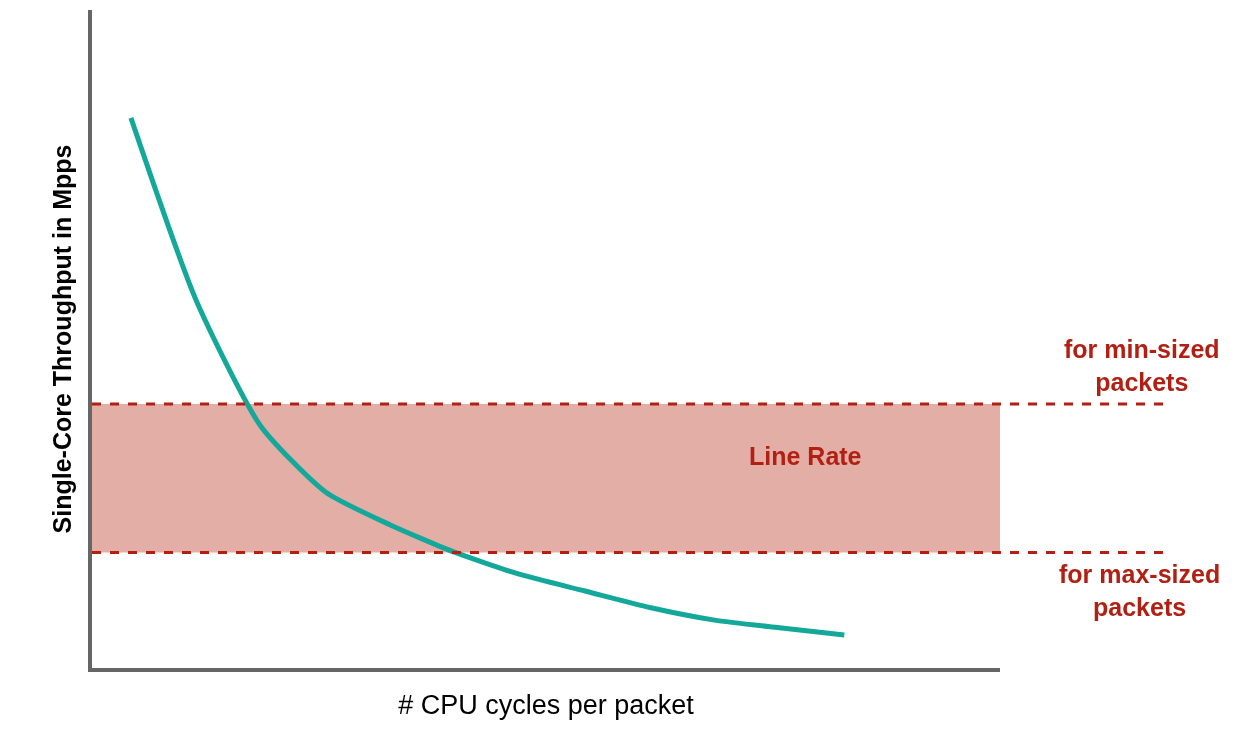  Describe the element at coordinates (62, 339) in the screenshot. I see `y-axis-title: Single-Core Throughput in Mpps` at that location.